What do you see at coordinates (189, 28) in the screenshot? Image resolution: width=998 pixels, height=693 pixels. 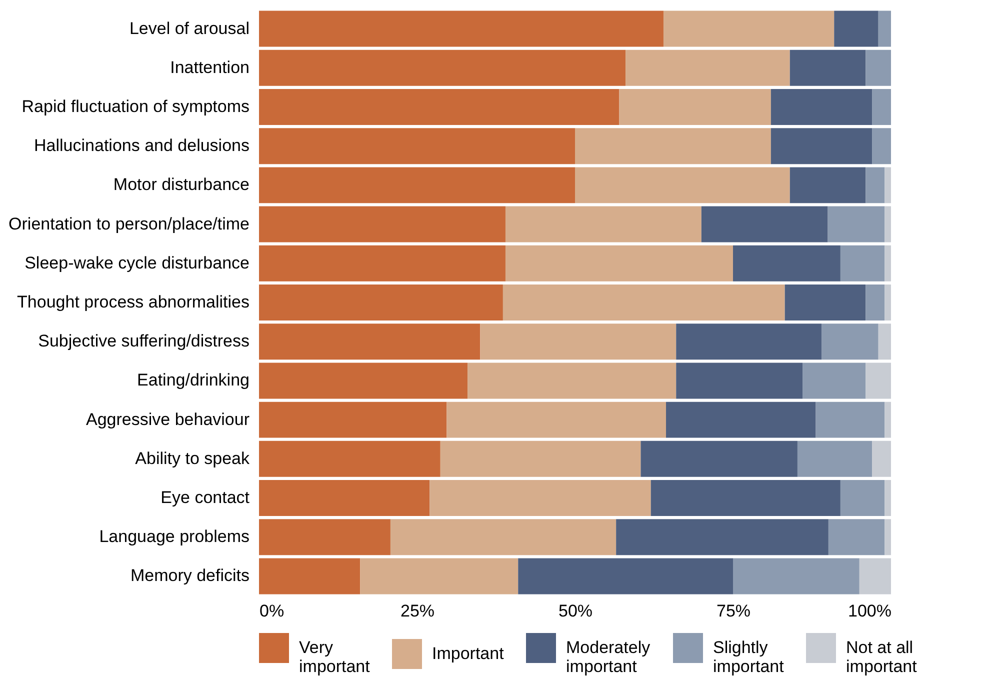 I see `y-tick-label: Level of arousal` at bounding box center [189, 28].